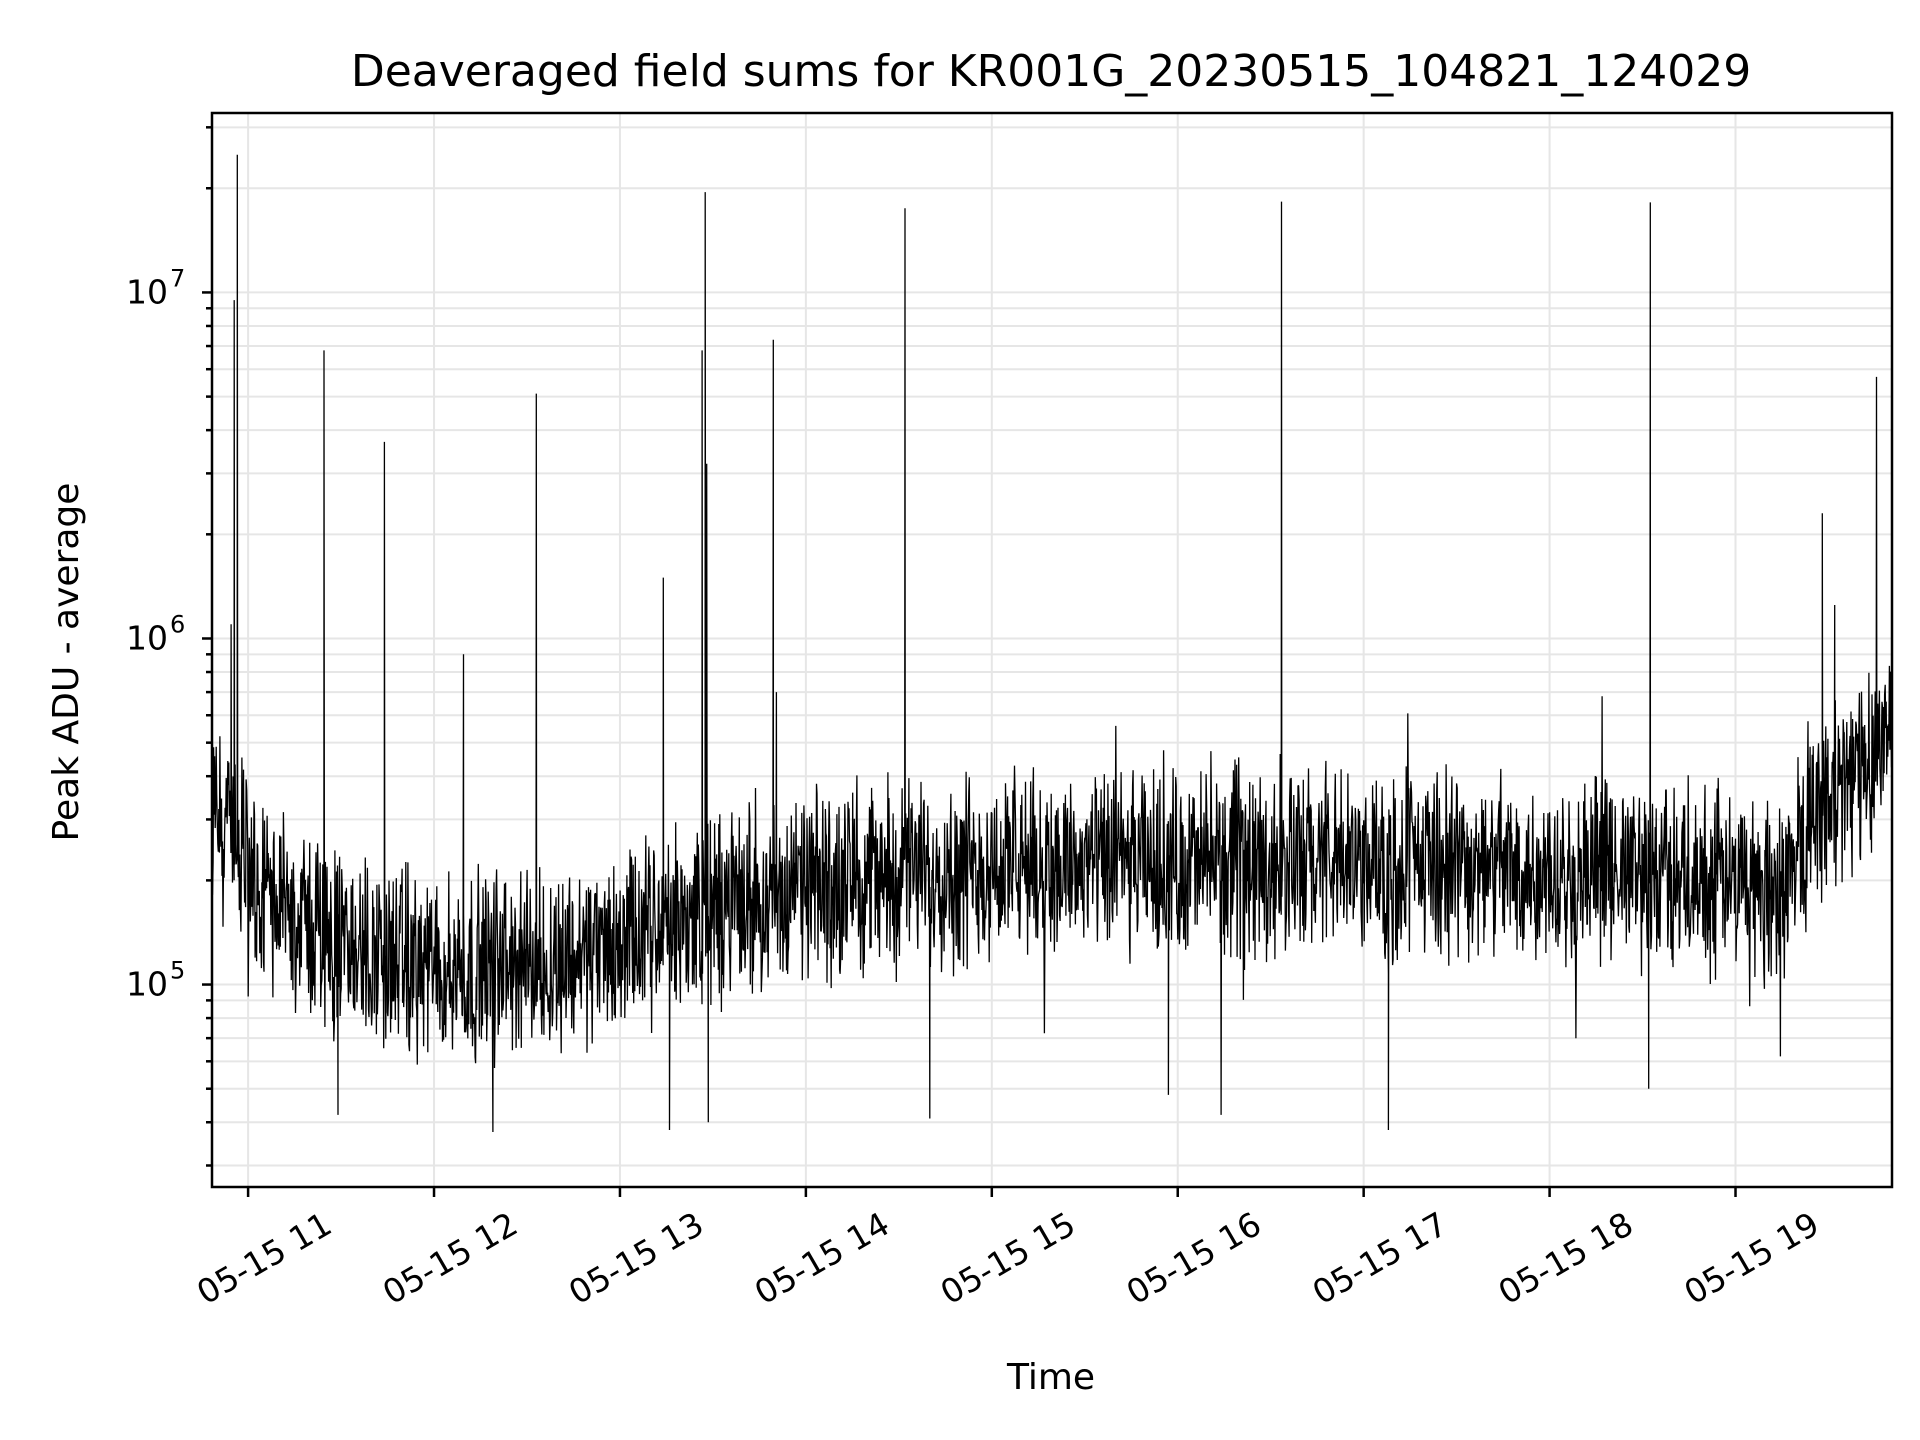  I want to click on y-tick-exponent: 5, so click(177, 971).